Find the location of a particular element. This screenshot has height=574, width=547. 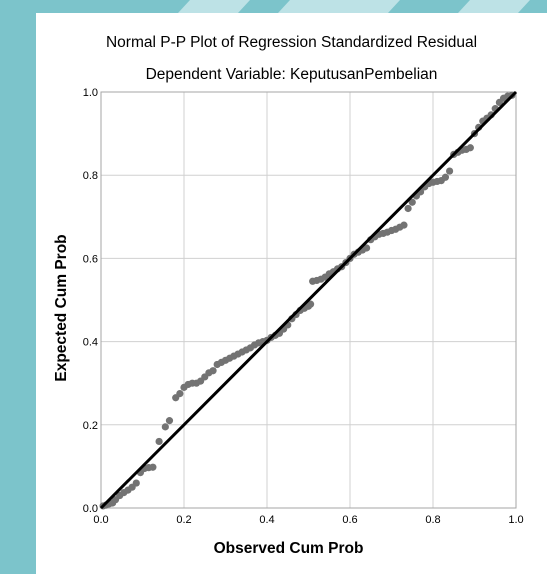

y-tick-label: 0.2 is located at coordinates (90, 426).